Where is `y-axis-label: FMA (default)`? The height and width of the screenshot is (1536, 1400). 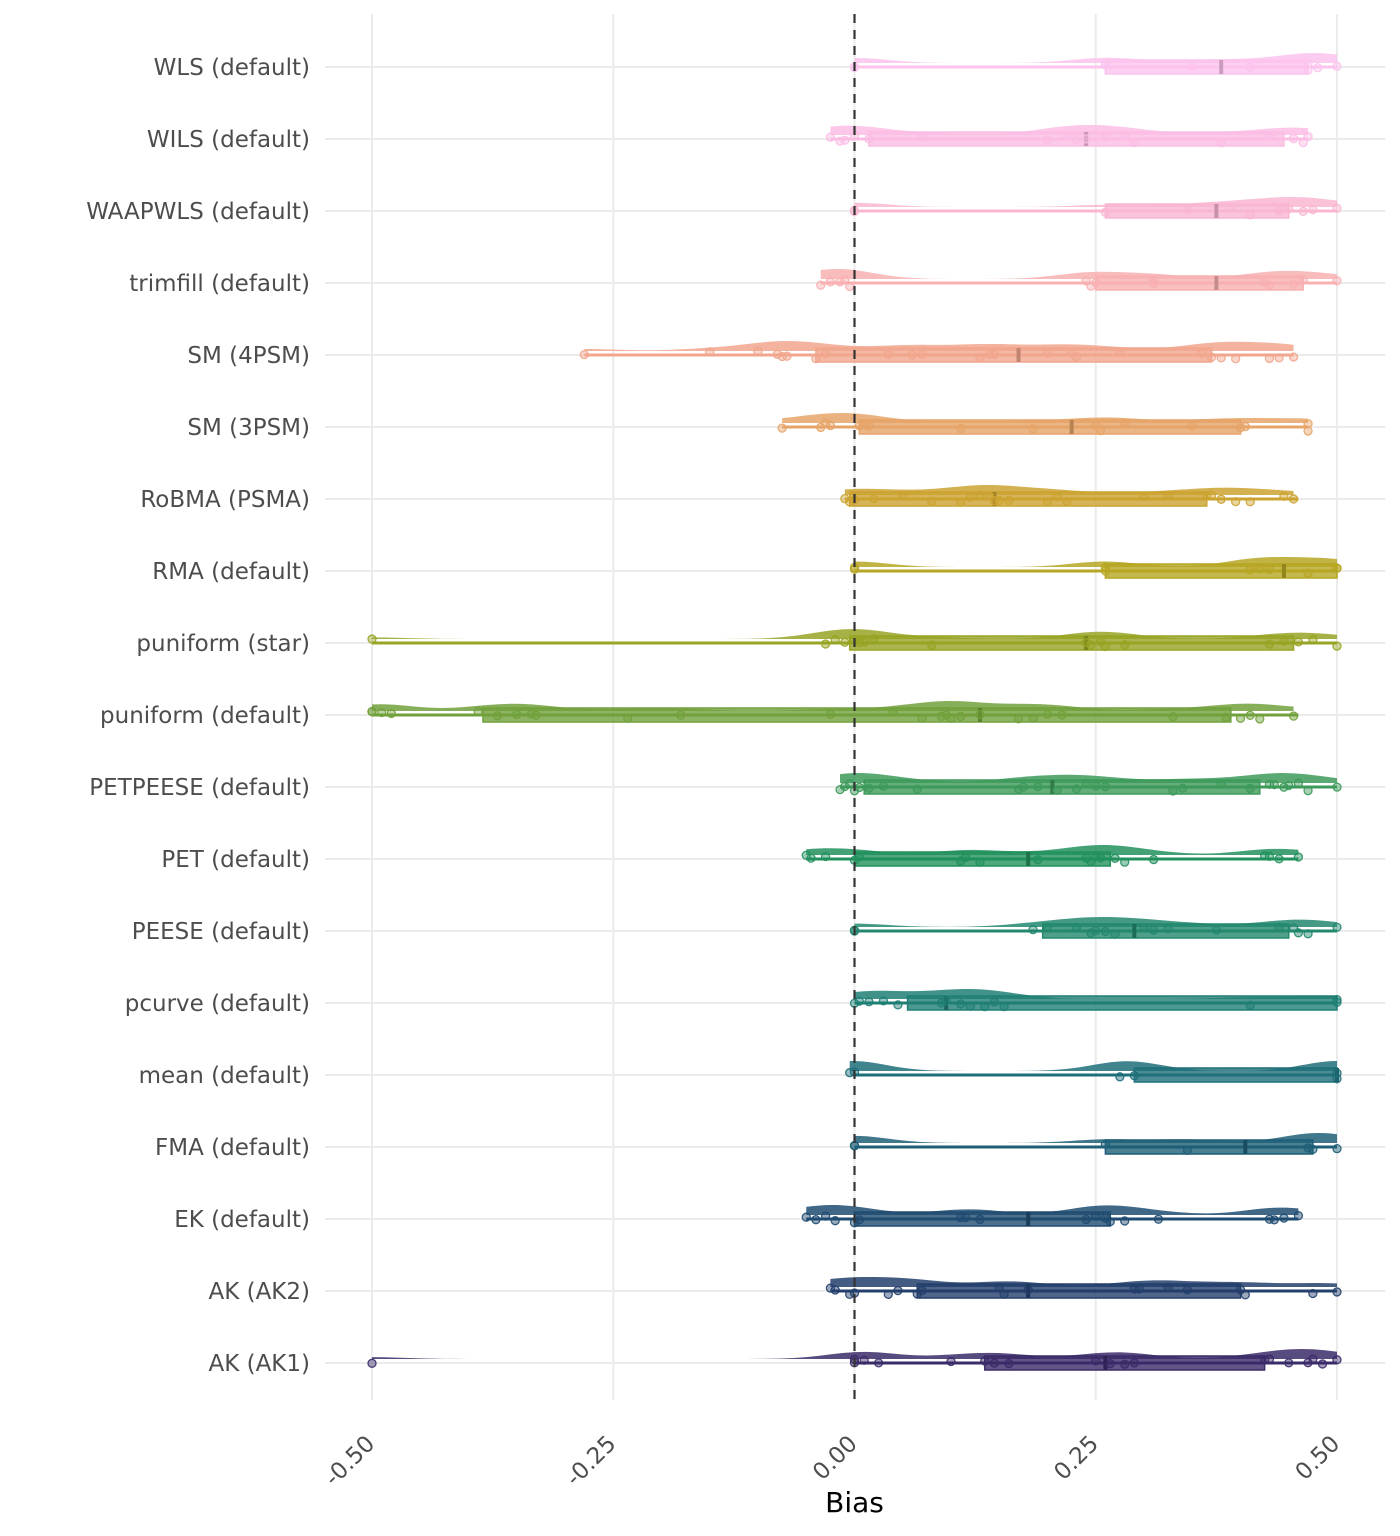
y-axis-label: FMA (default) is located at coordinates (232, 1148).